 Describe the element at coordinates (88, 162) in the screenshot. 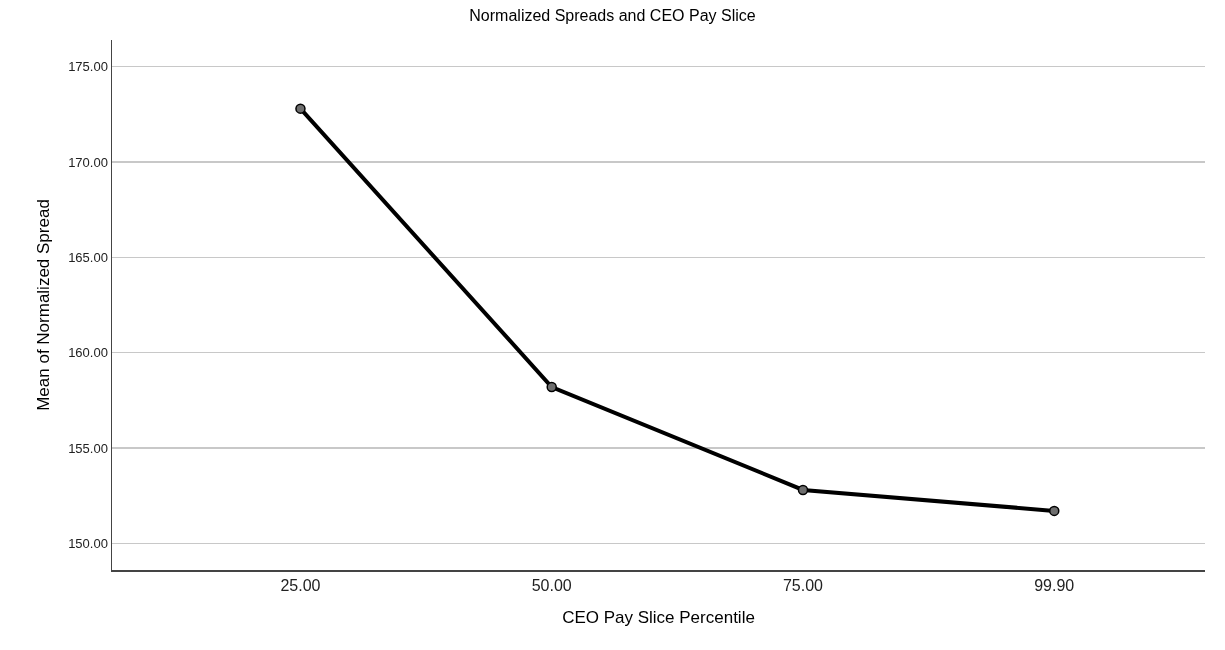

I see `y-tick-label: 170.00` at that location.